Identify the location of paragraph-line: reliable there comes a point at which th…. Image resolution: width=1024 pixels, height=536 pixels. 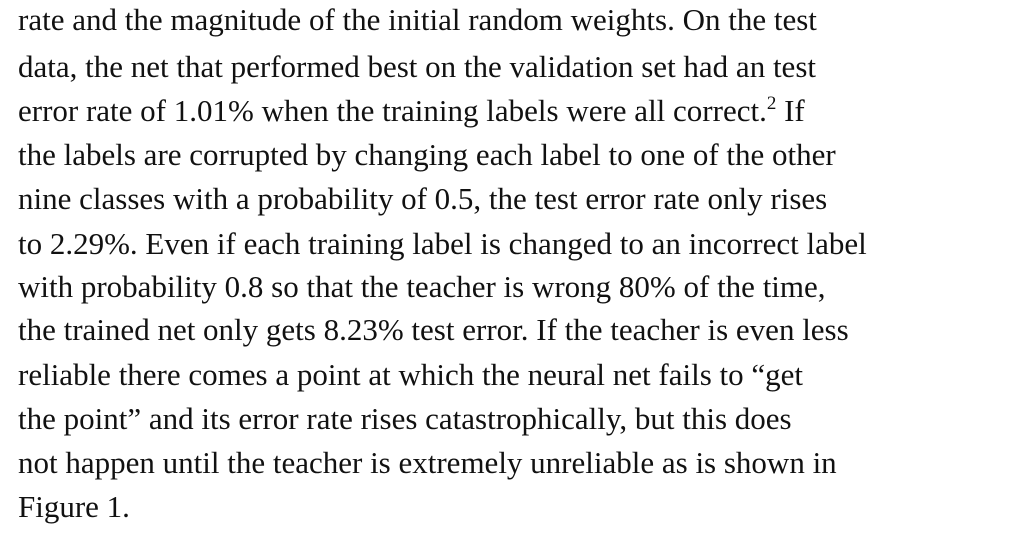
(411, 374).